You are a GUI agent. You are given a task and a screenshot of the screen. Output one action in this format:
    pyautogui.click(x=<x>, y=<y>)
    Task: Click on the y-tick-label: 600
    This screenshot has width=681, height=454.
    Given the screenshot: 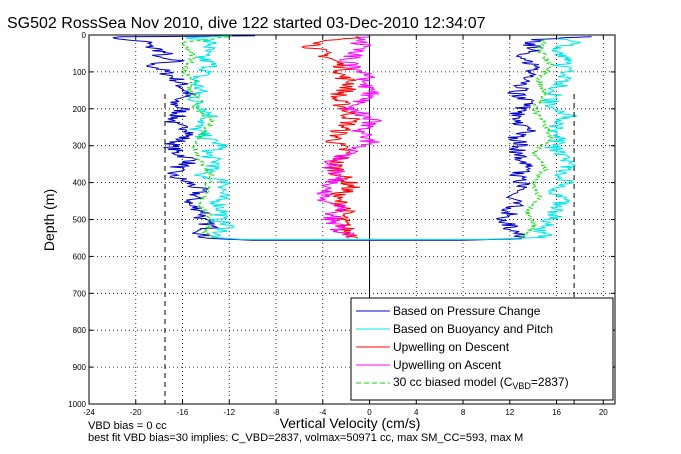 What is the action you would take?
    pyautogui.click(x=80, y=256)
    